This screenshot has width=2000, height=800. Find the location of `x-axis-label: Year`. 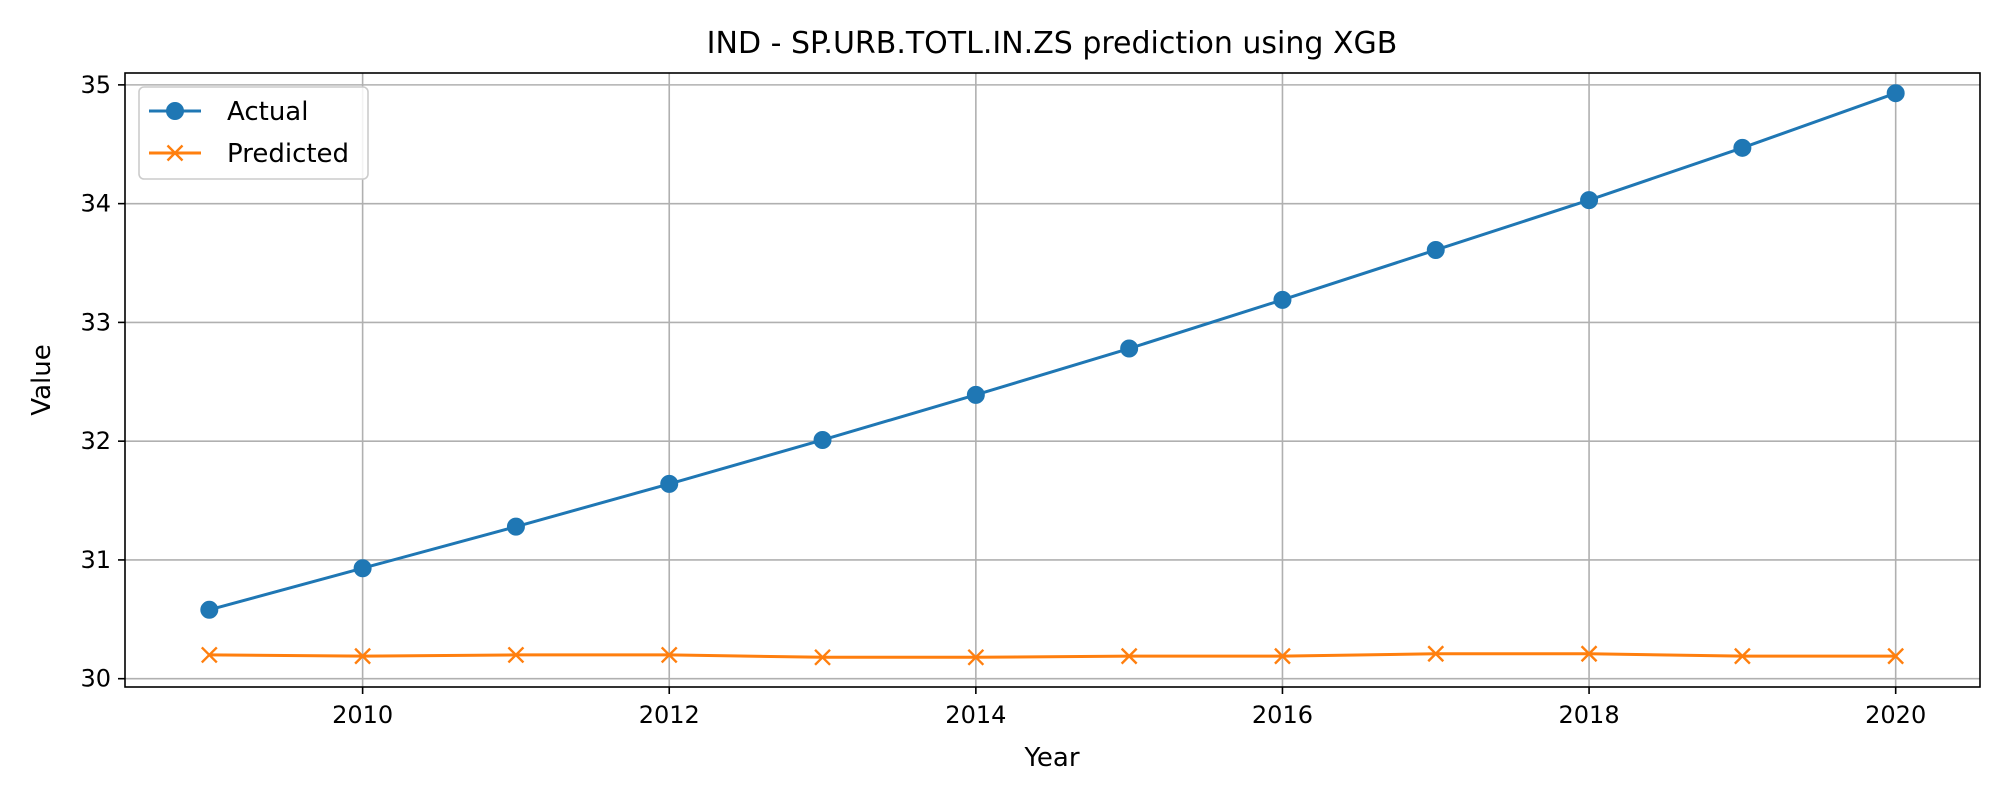

x-axis-label: Year is located at coordinates (1051, 758).